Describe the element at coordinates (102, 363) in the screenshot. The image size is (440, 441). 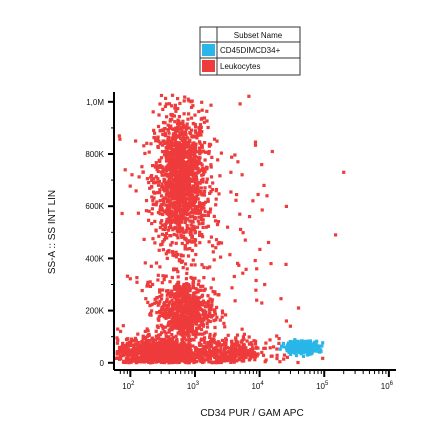
I see `y-tick-label: 0` at that location.